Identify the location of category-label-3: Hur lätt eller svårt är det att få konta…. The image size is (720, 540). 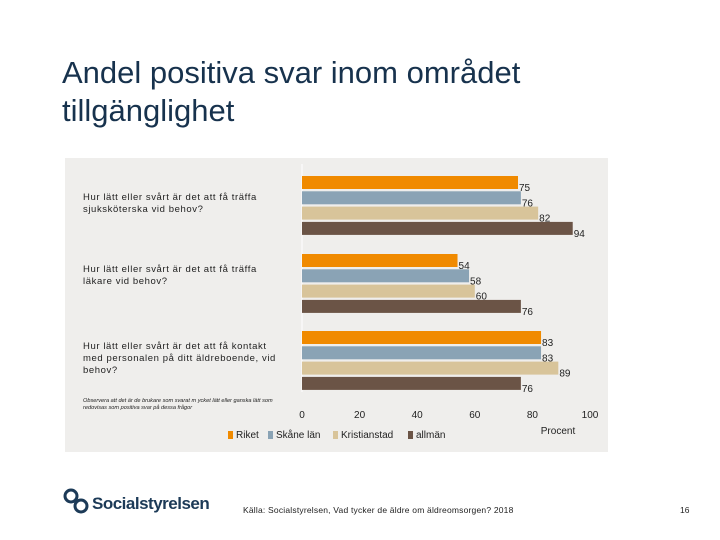
(179, 358).